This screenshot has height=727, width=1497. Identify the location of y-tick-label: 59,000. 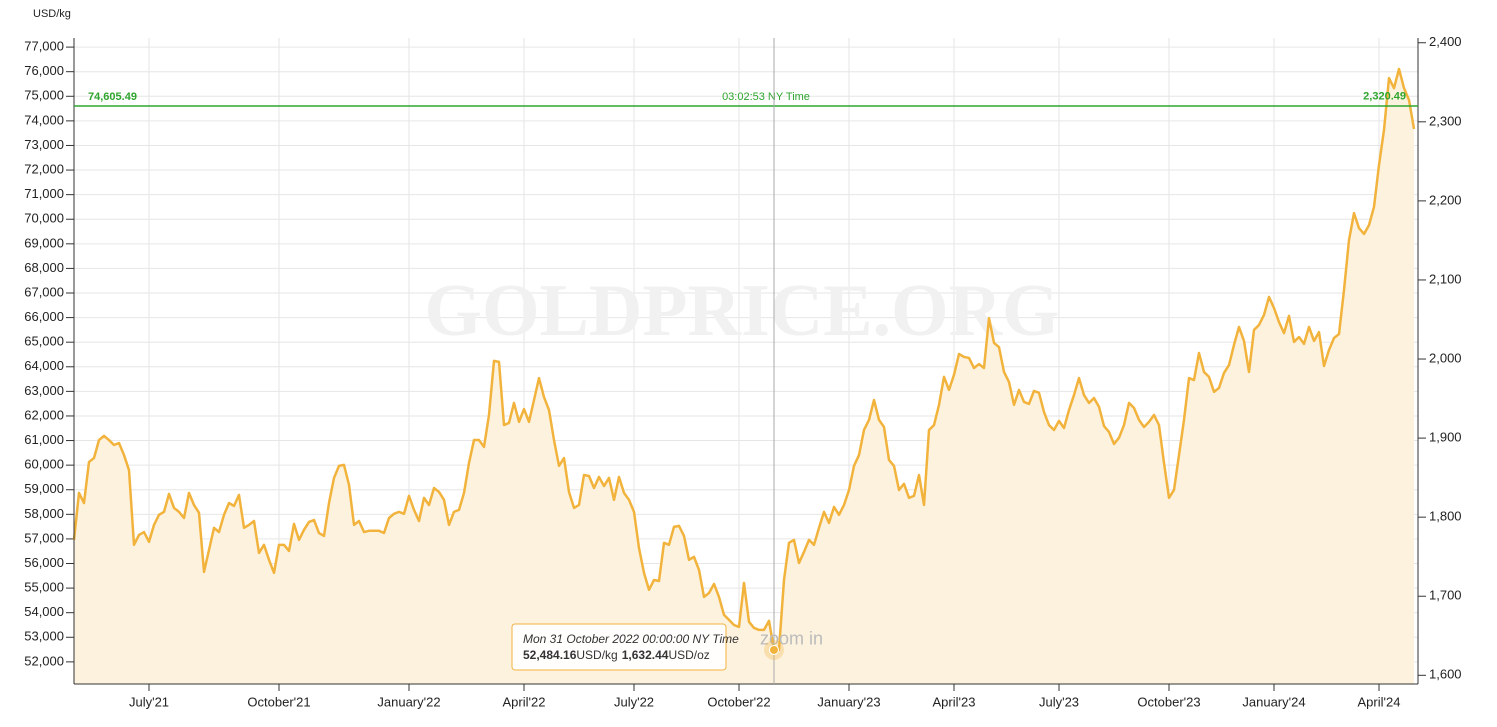
(44, 488).